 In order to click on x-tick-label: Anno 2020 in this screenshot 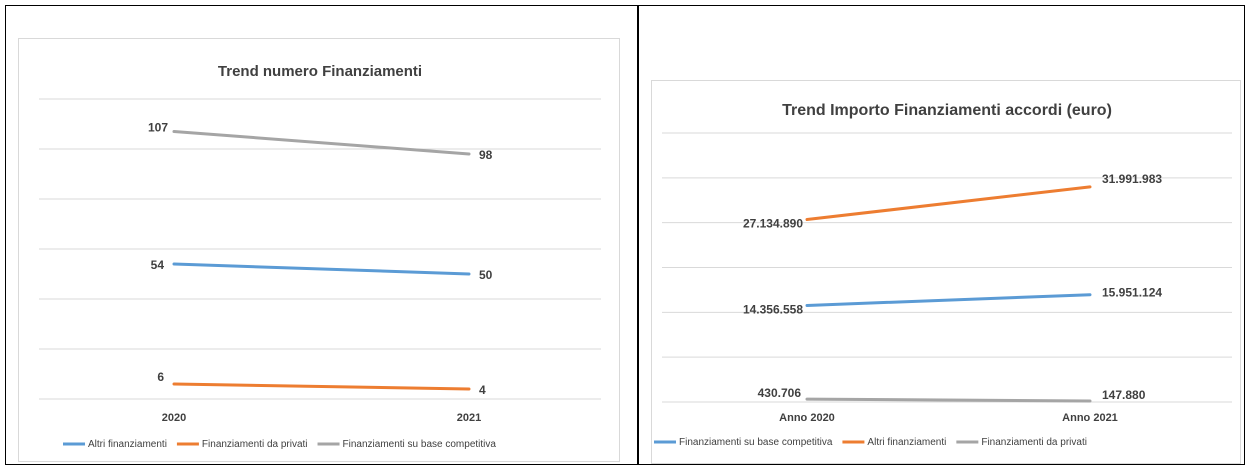, I will do `click(807, 418)`.